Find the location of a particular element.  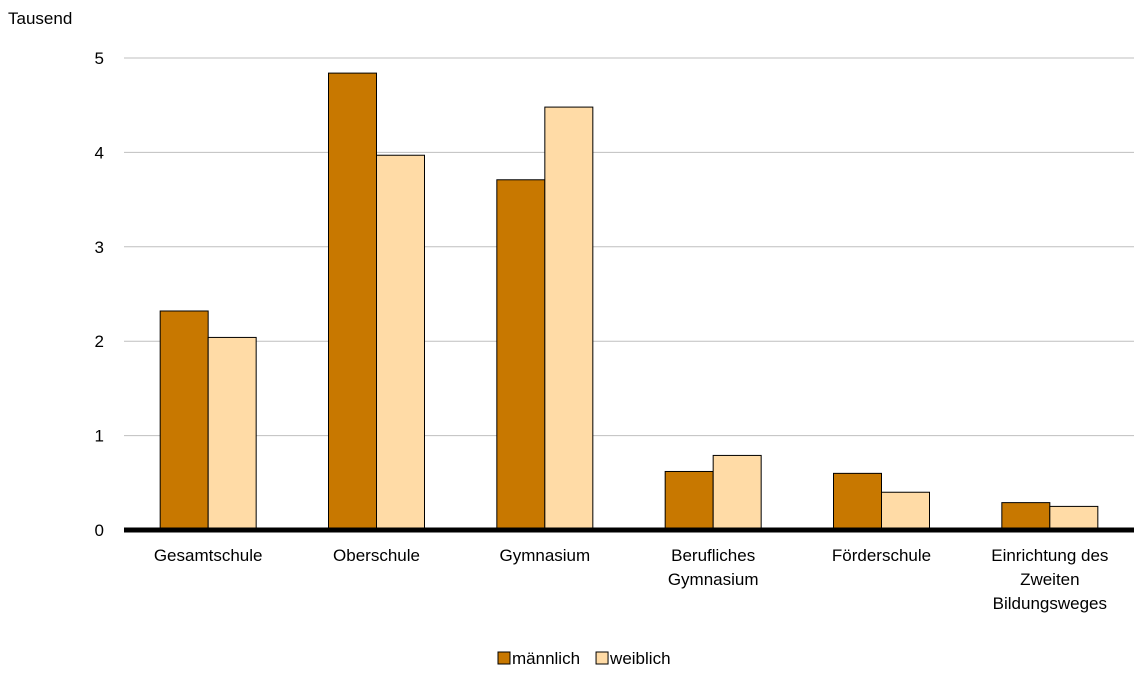

y-axis-unit-label: Tausend is located at coordinates (40, 18).